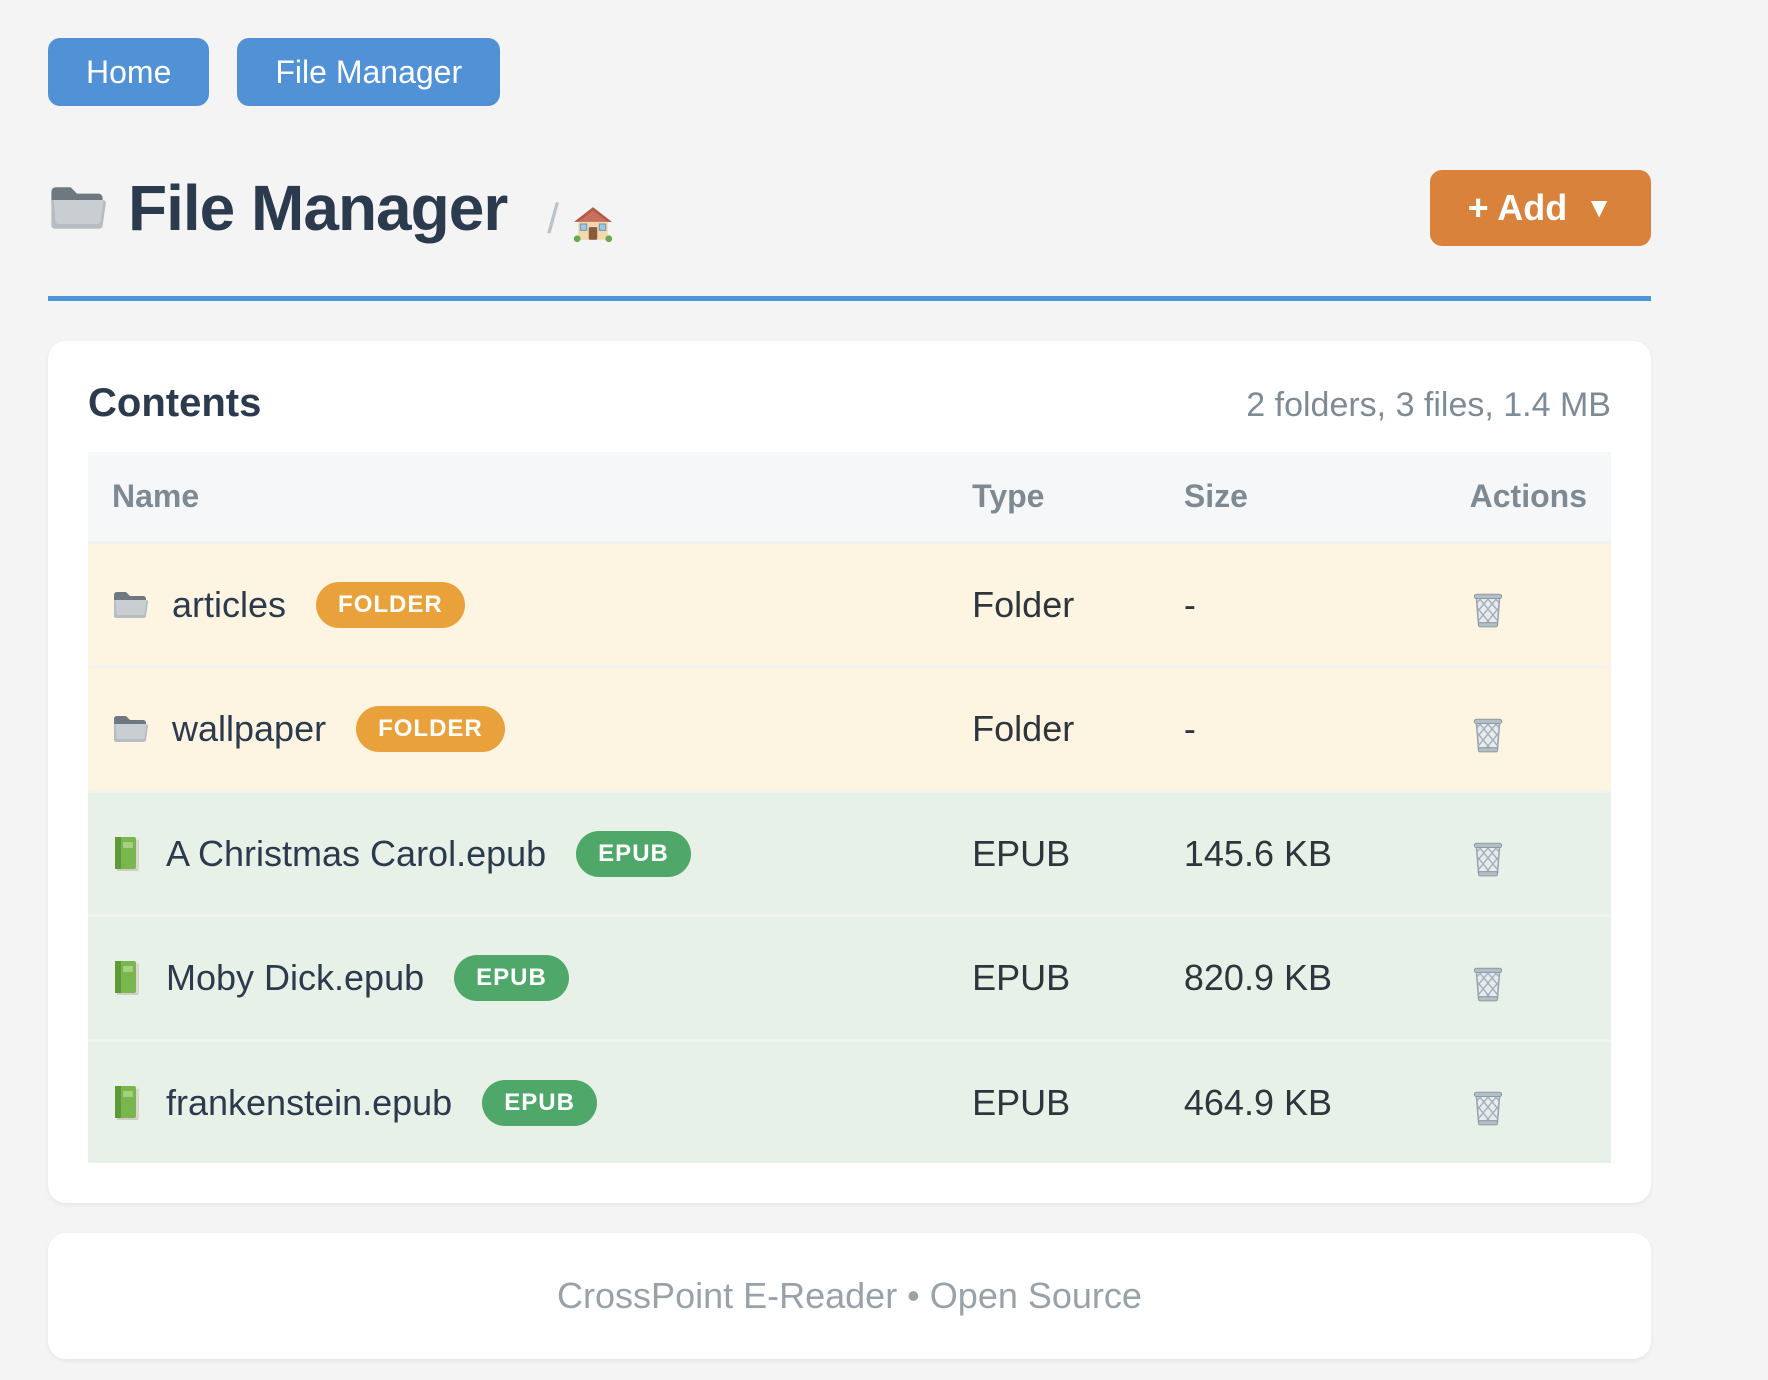  I want to click on column-header-actions: Actions, so click(1528, 497).